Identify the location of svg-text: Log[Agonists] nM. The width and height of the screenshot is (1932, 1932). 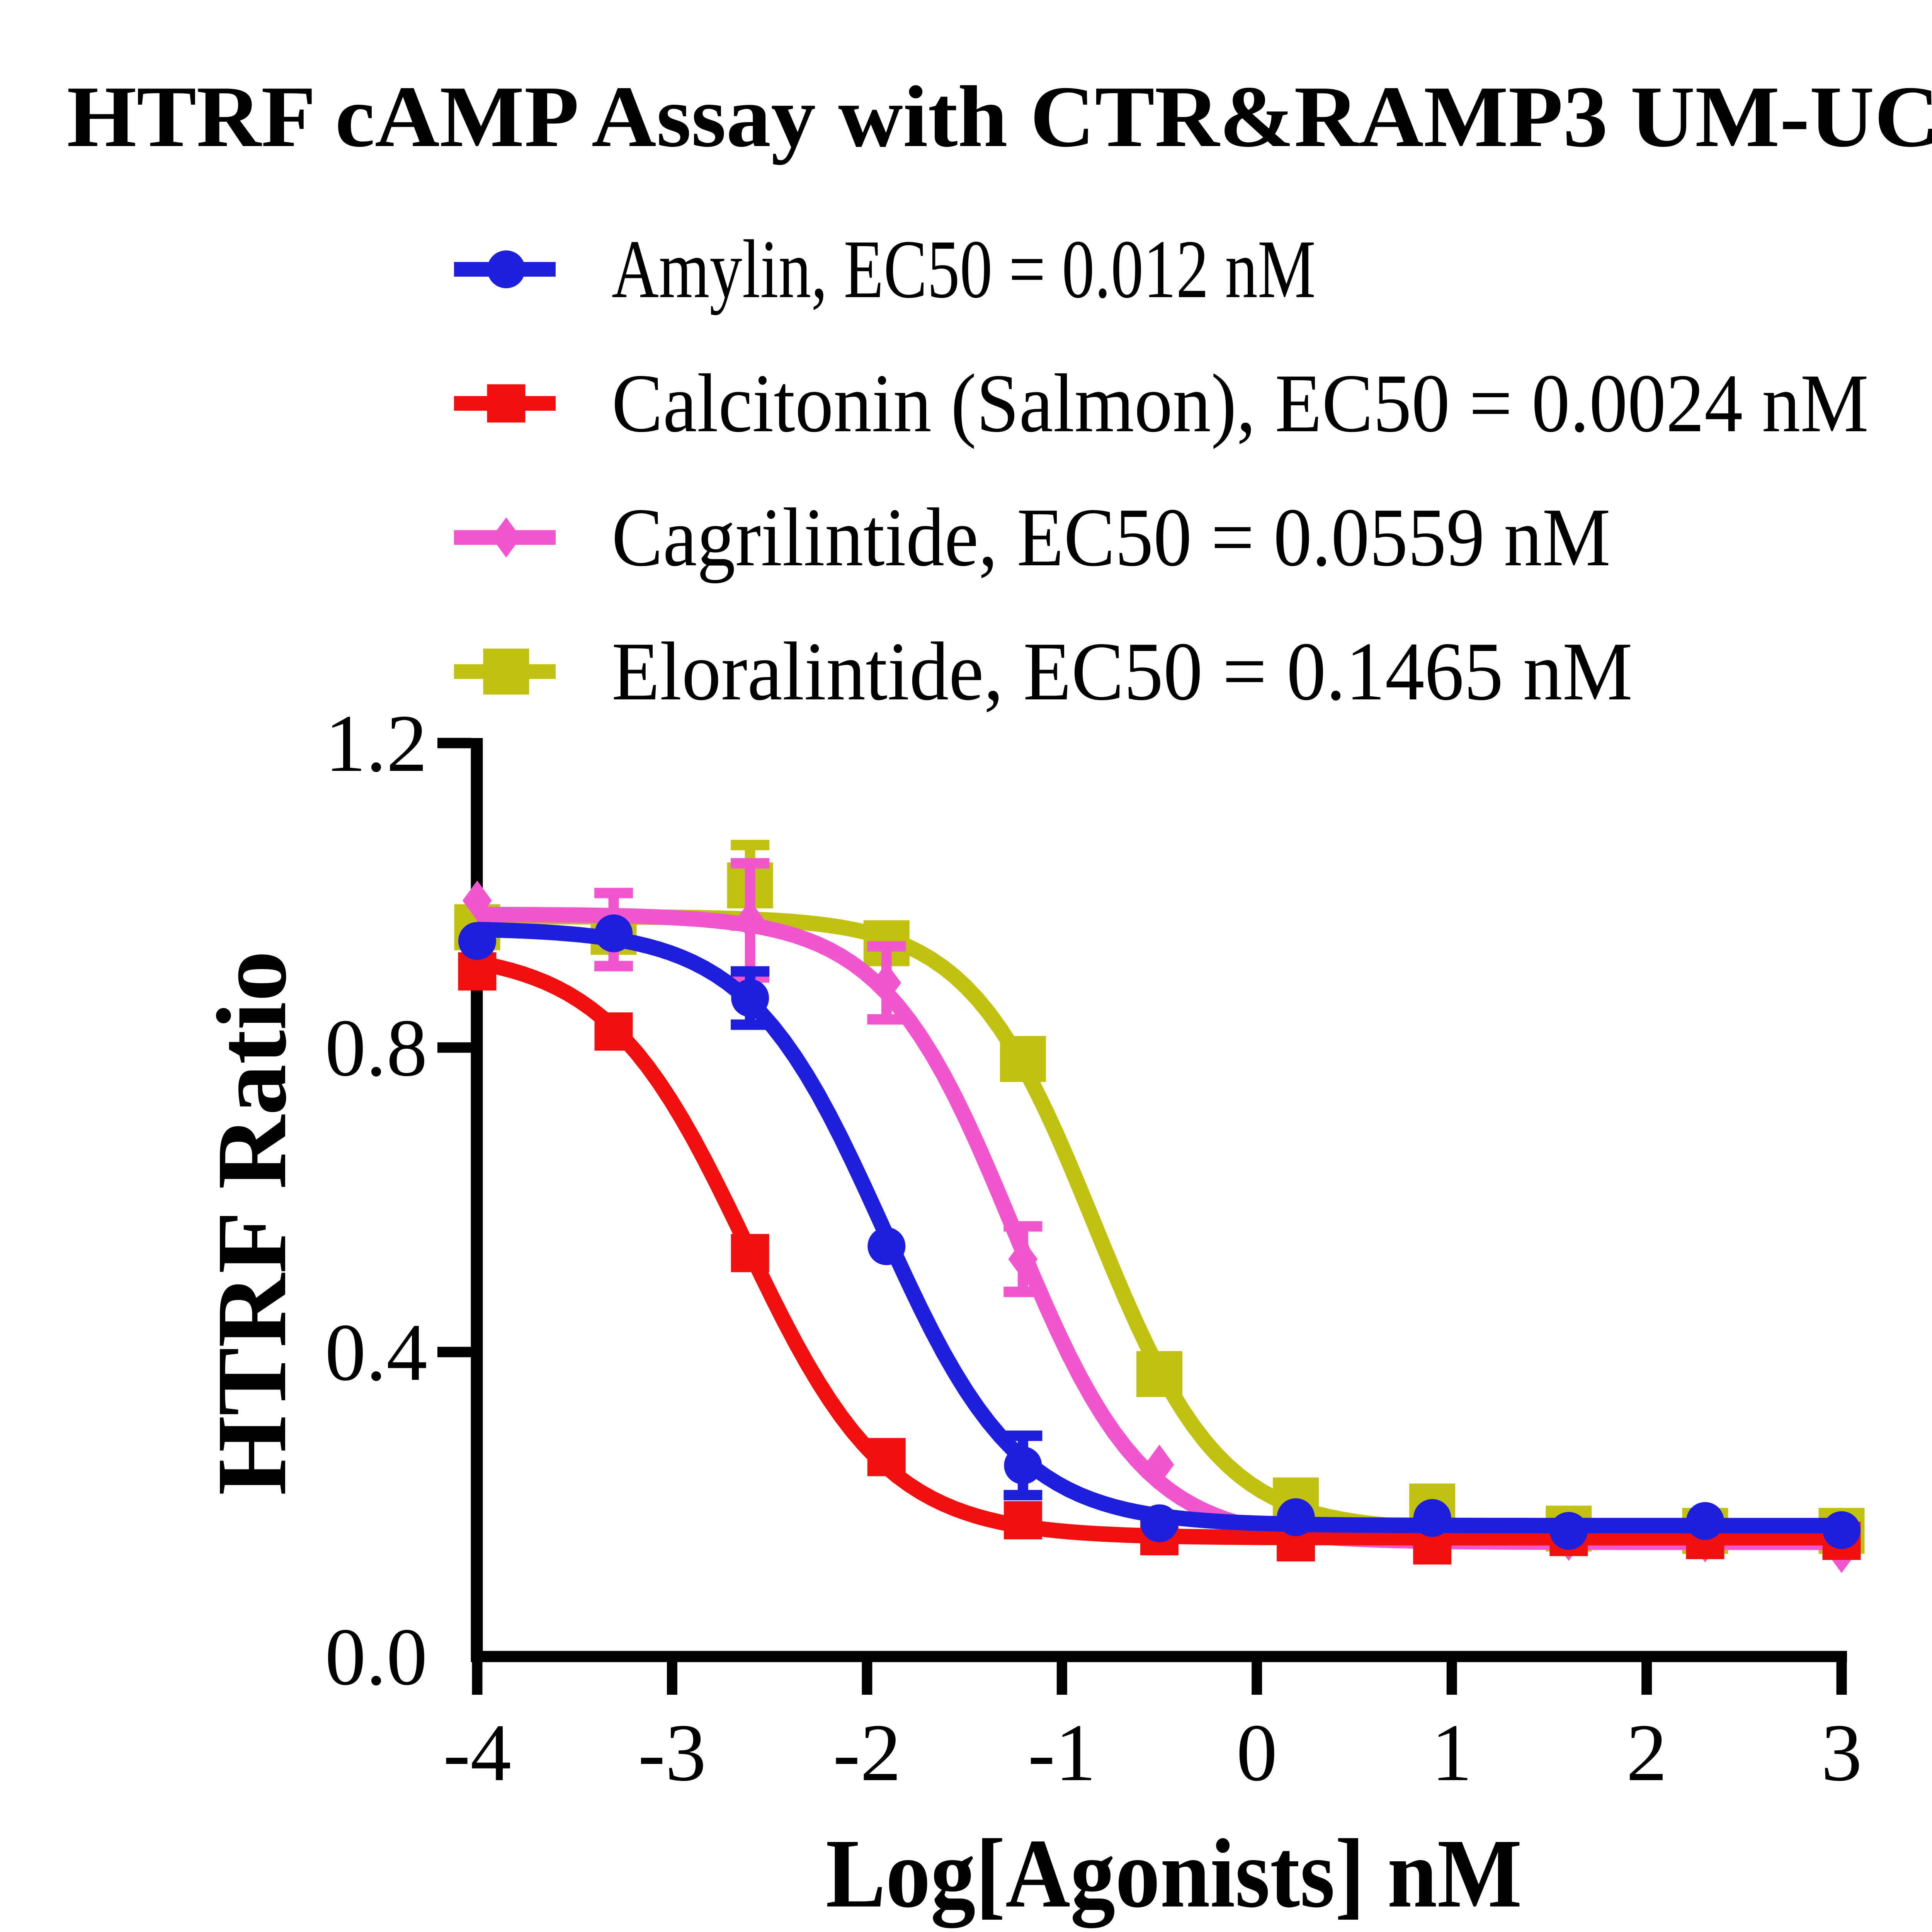
(1174, 1873).